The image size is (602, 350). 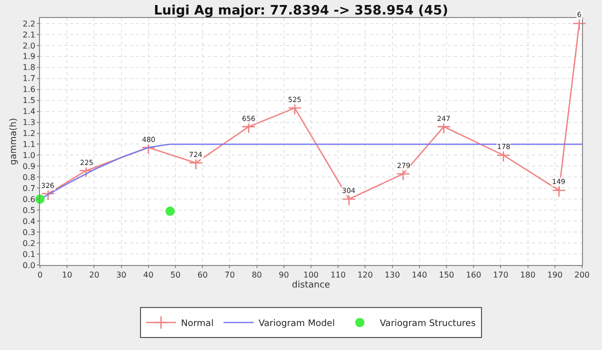 I want to click on y-tick-label: 1.0, so click(x=29, y=155).